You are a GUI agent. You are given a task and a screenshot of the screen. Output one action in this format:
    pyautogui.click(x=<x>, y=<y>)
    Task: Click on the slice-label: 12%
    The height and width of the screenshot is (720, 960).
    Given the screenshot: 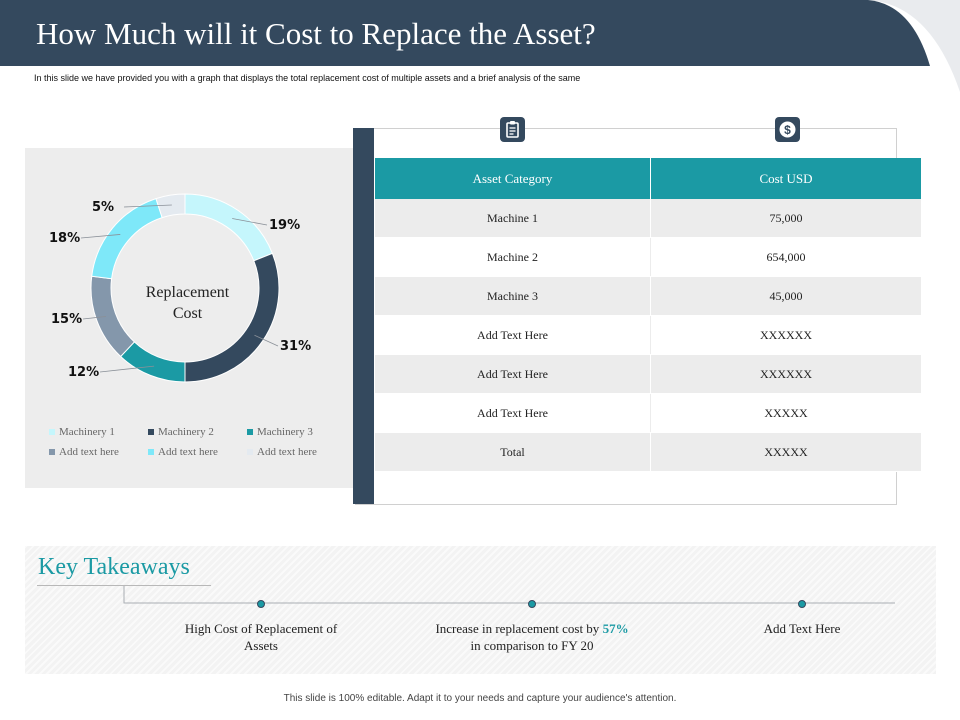 What is the action you would take?
    pyautogui.click(x=83, y=372)
    